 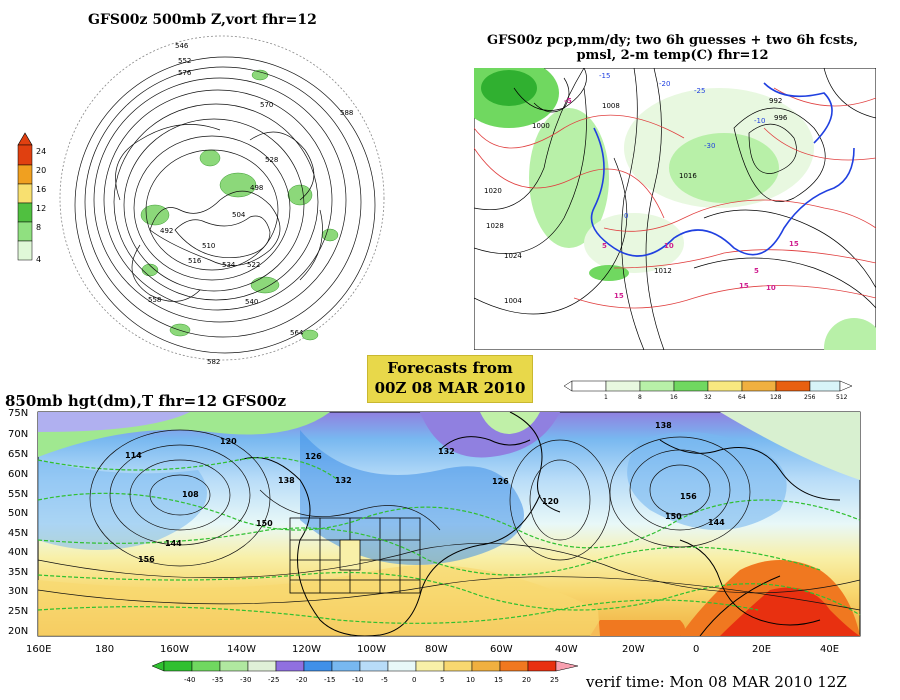 I want to click on cbar-tick: 8, so click(x=38, y=227).